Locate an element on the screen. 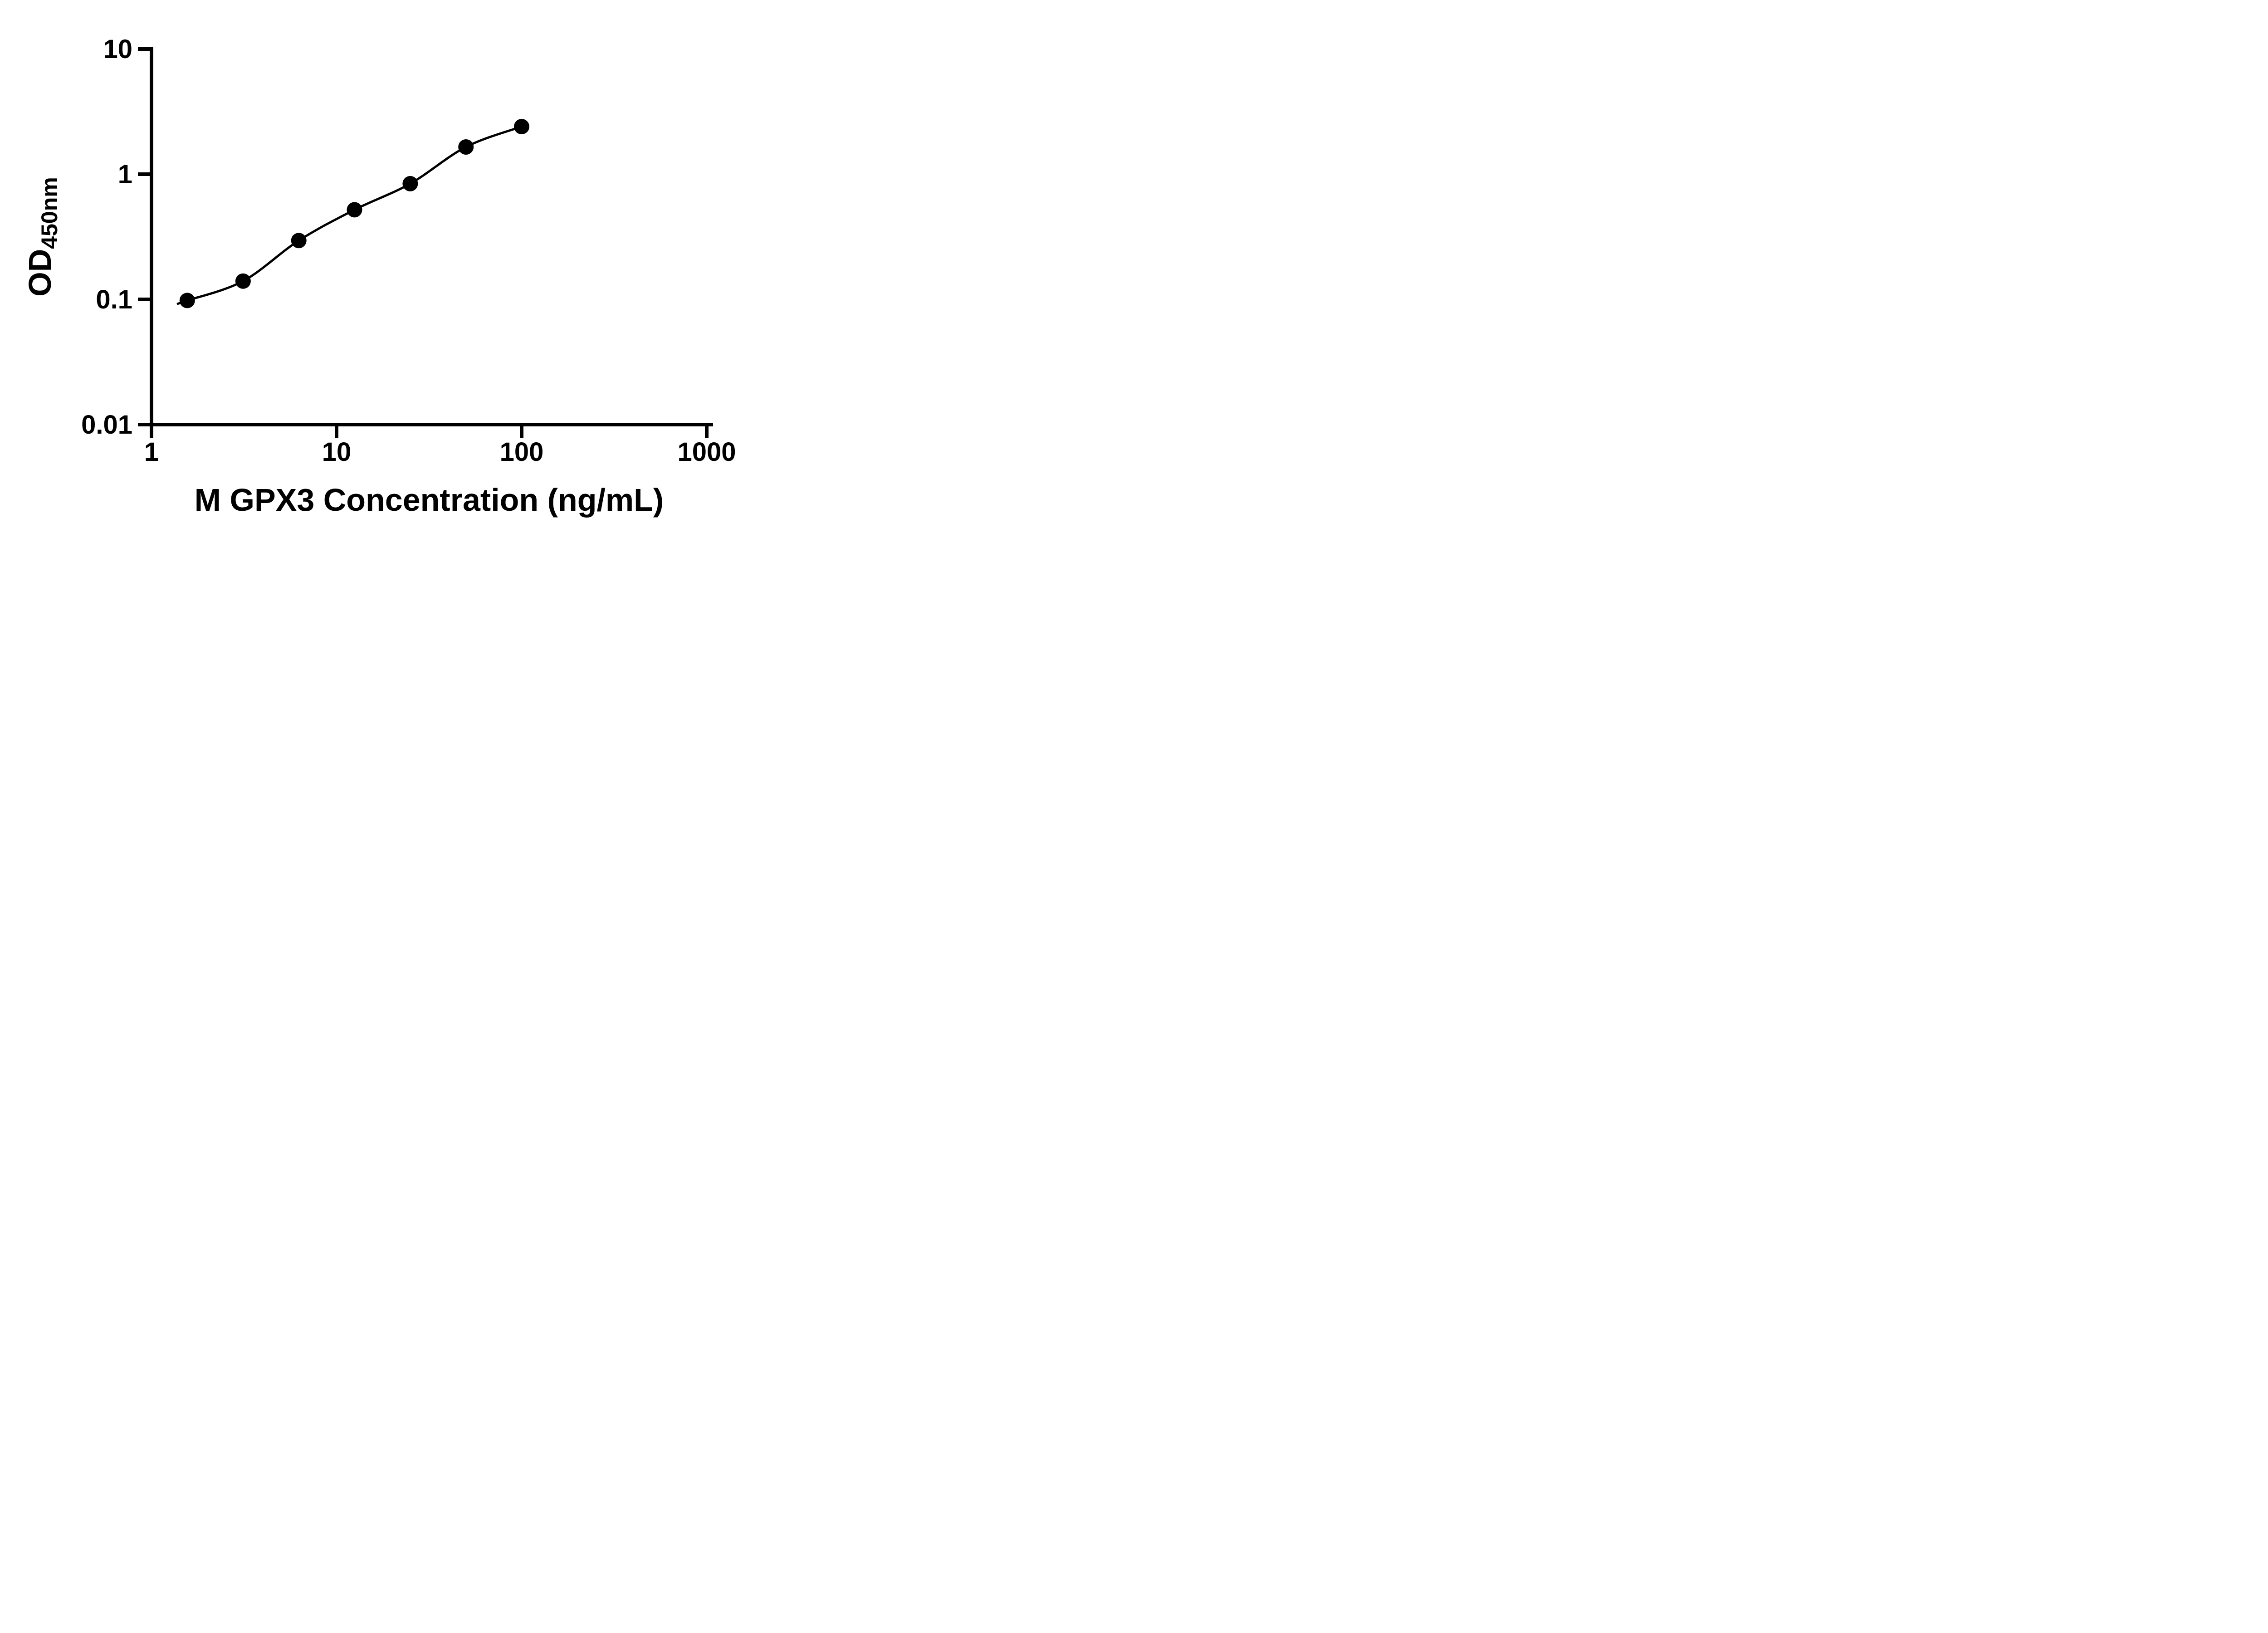 Image resolution: width=2268 pixels, height=1633 pixels. y-tick-label: 10 is located at coordinates (118, 49).